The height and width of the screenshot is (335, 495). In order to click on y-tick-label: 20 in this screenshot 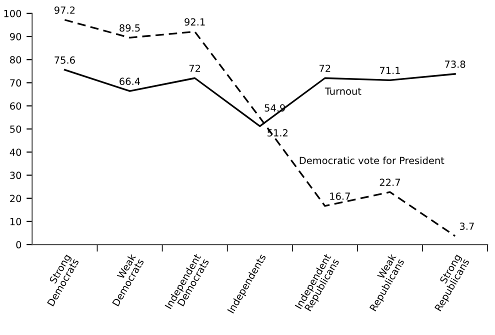, I will do `click(16, 198)`.